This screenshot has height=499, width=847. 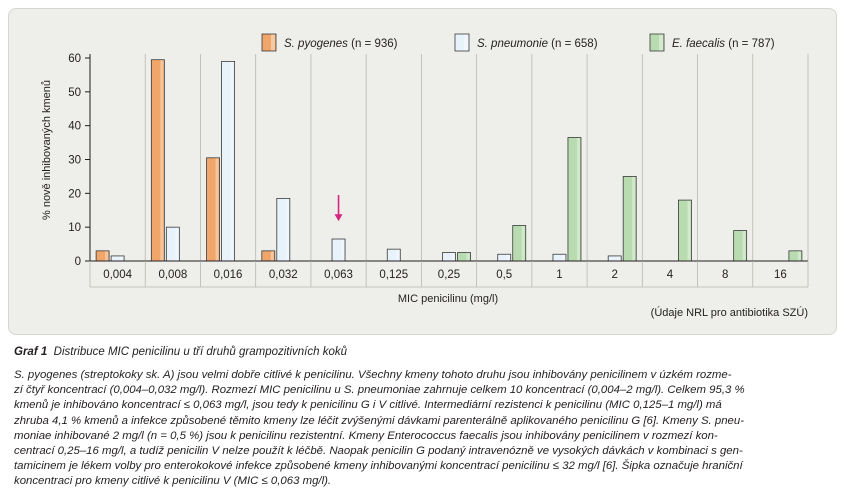 I want to click on caption-label: Graf 1, so click(x=31, y=352).